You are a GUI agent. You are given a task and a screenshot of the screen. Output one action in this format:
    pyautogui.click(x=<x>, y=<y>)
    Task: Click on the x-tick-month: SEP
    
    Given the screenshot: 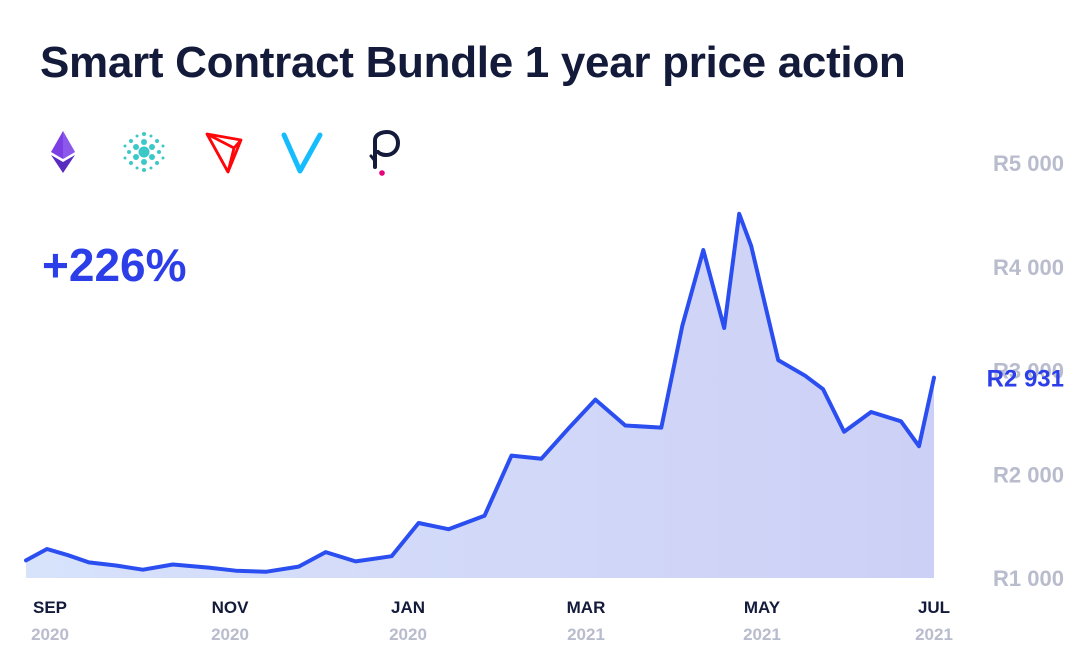 What is the action you would take?
    pyautogui.click(x=50, y=607)
    